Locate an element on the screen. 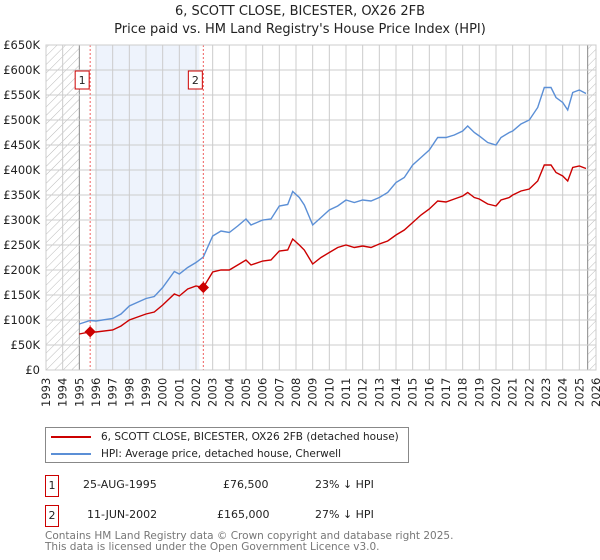 Image resolution: width=600 pixels, height=560 pixels. x-tick-label: 2022 is located at coordinates (529, 392).